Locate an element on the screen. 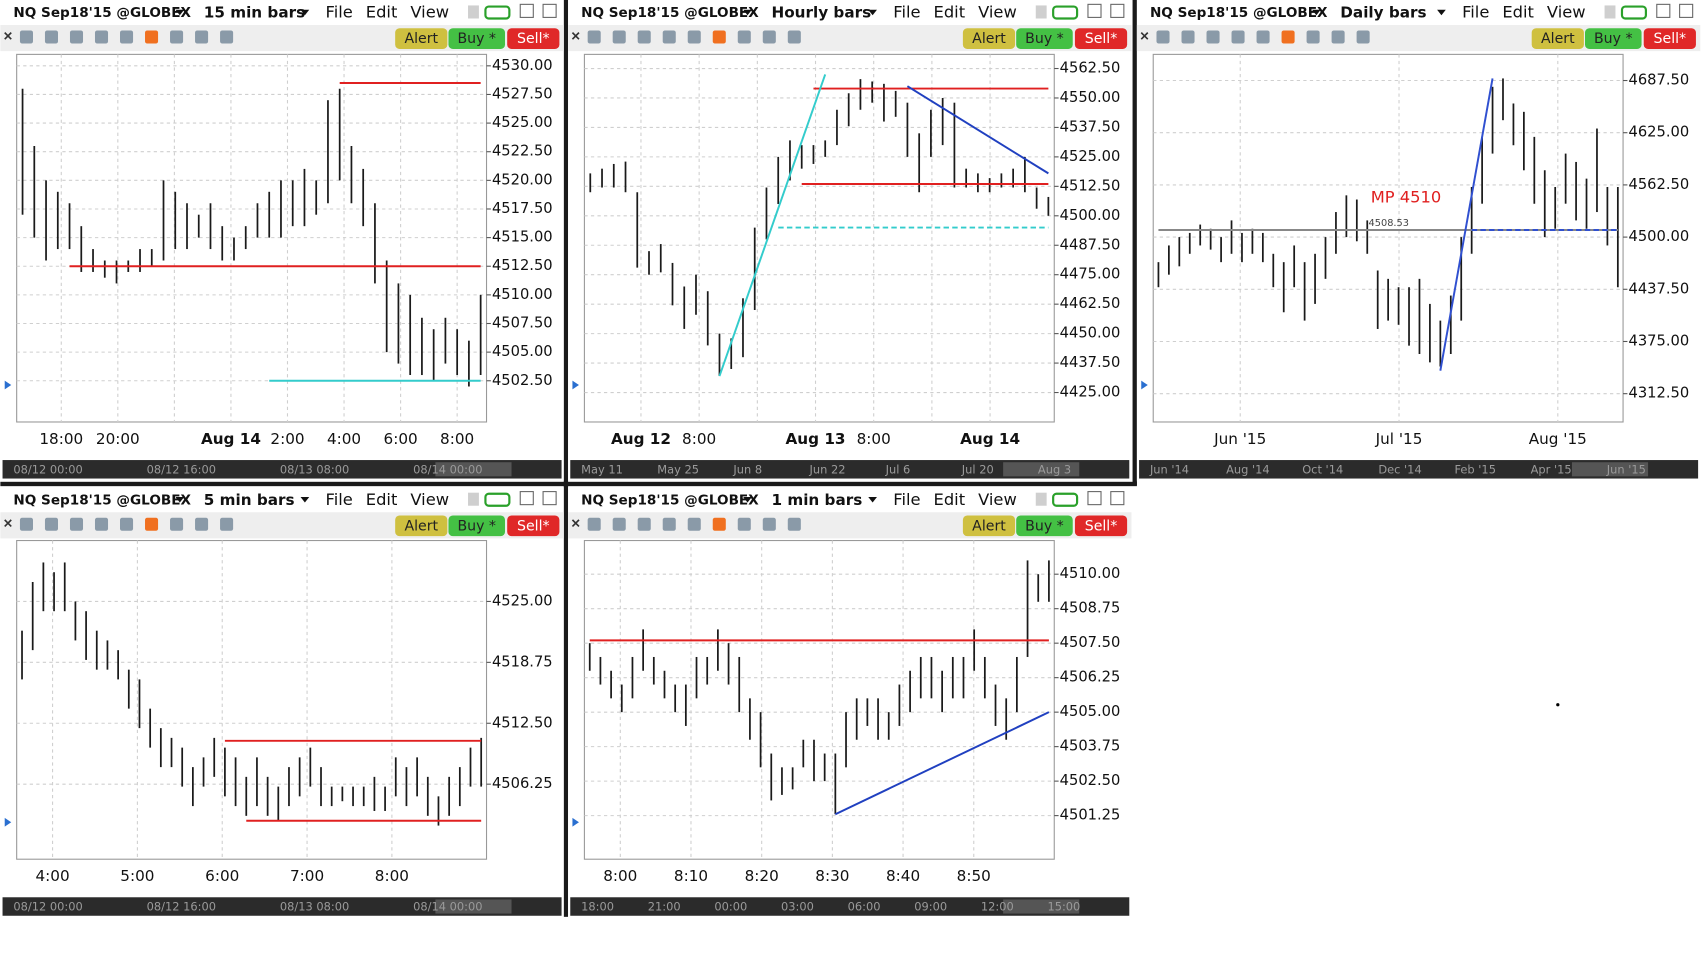  interval: 1 min bars is located at coordinates (816, 500).